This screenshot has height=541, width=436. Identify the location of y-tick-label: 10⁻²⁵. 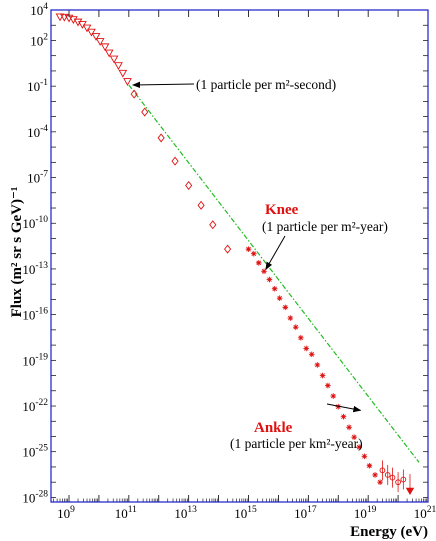
(35, 452).